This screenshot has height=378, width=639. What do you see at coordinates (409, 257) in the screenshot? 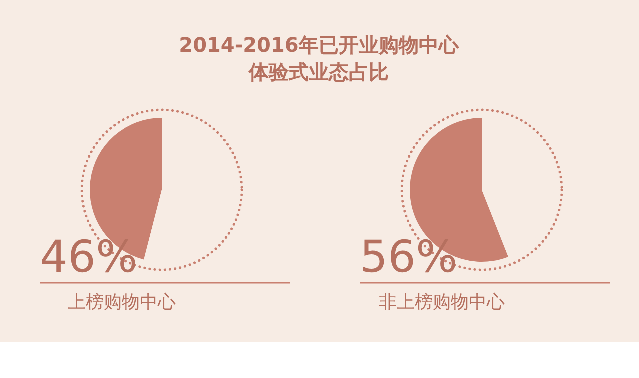
I see `data-label: 56%` at bounding box center [409, 257].